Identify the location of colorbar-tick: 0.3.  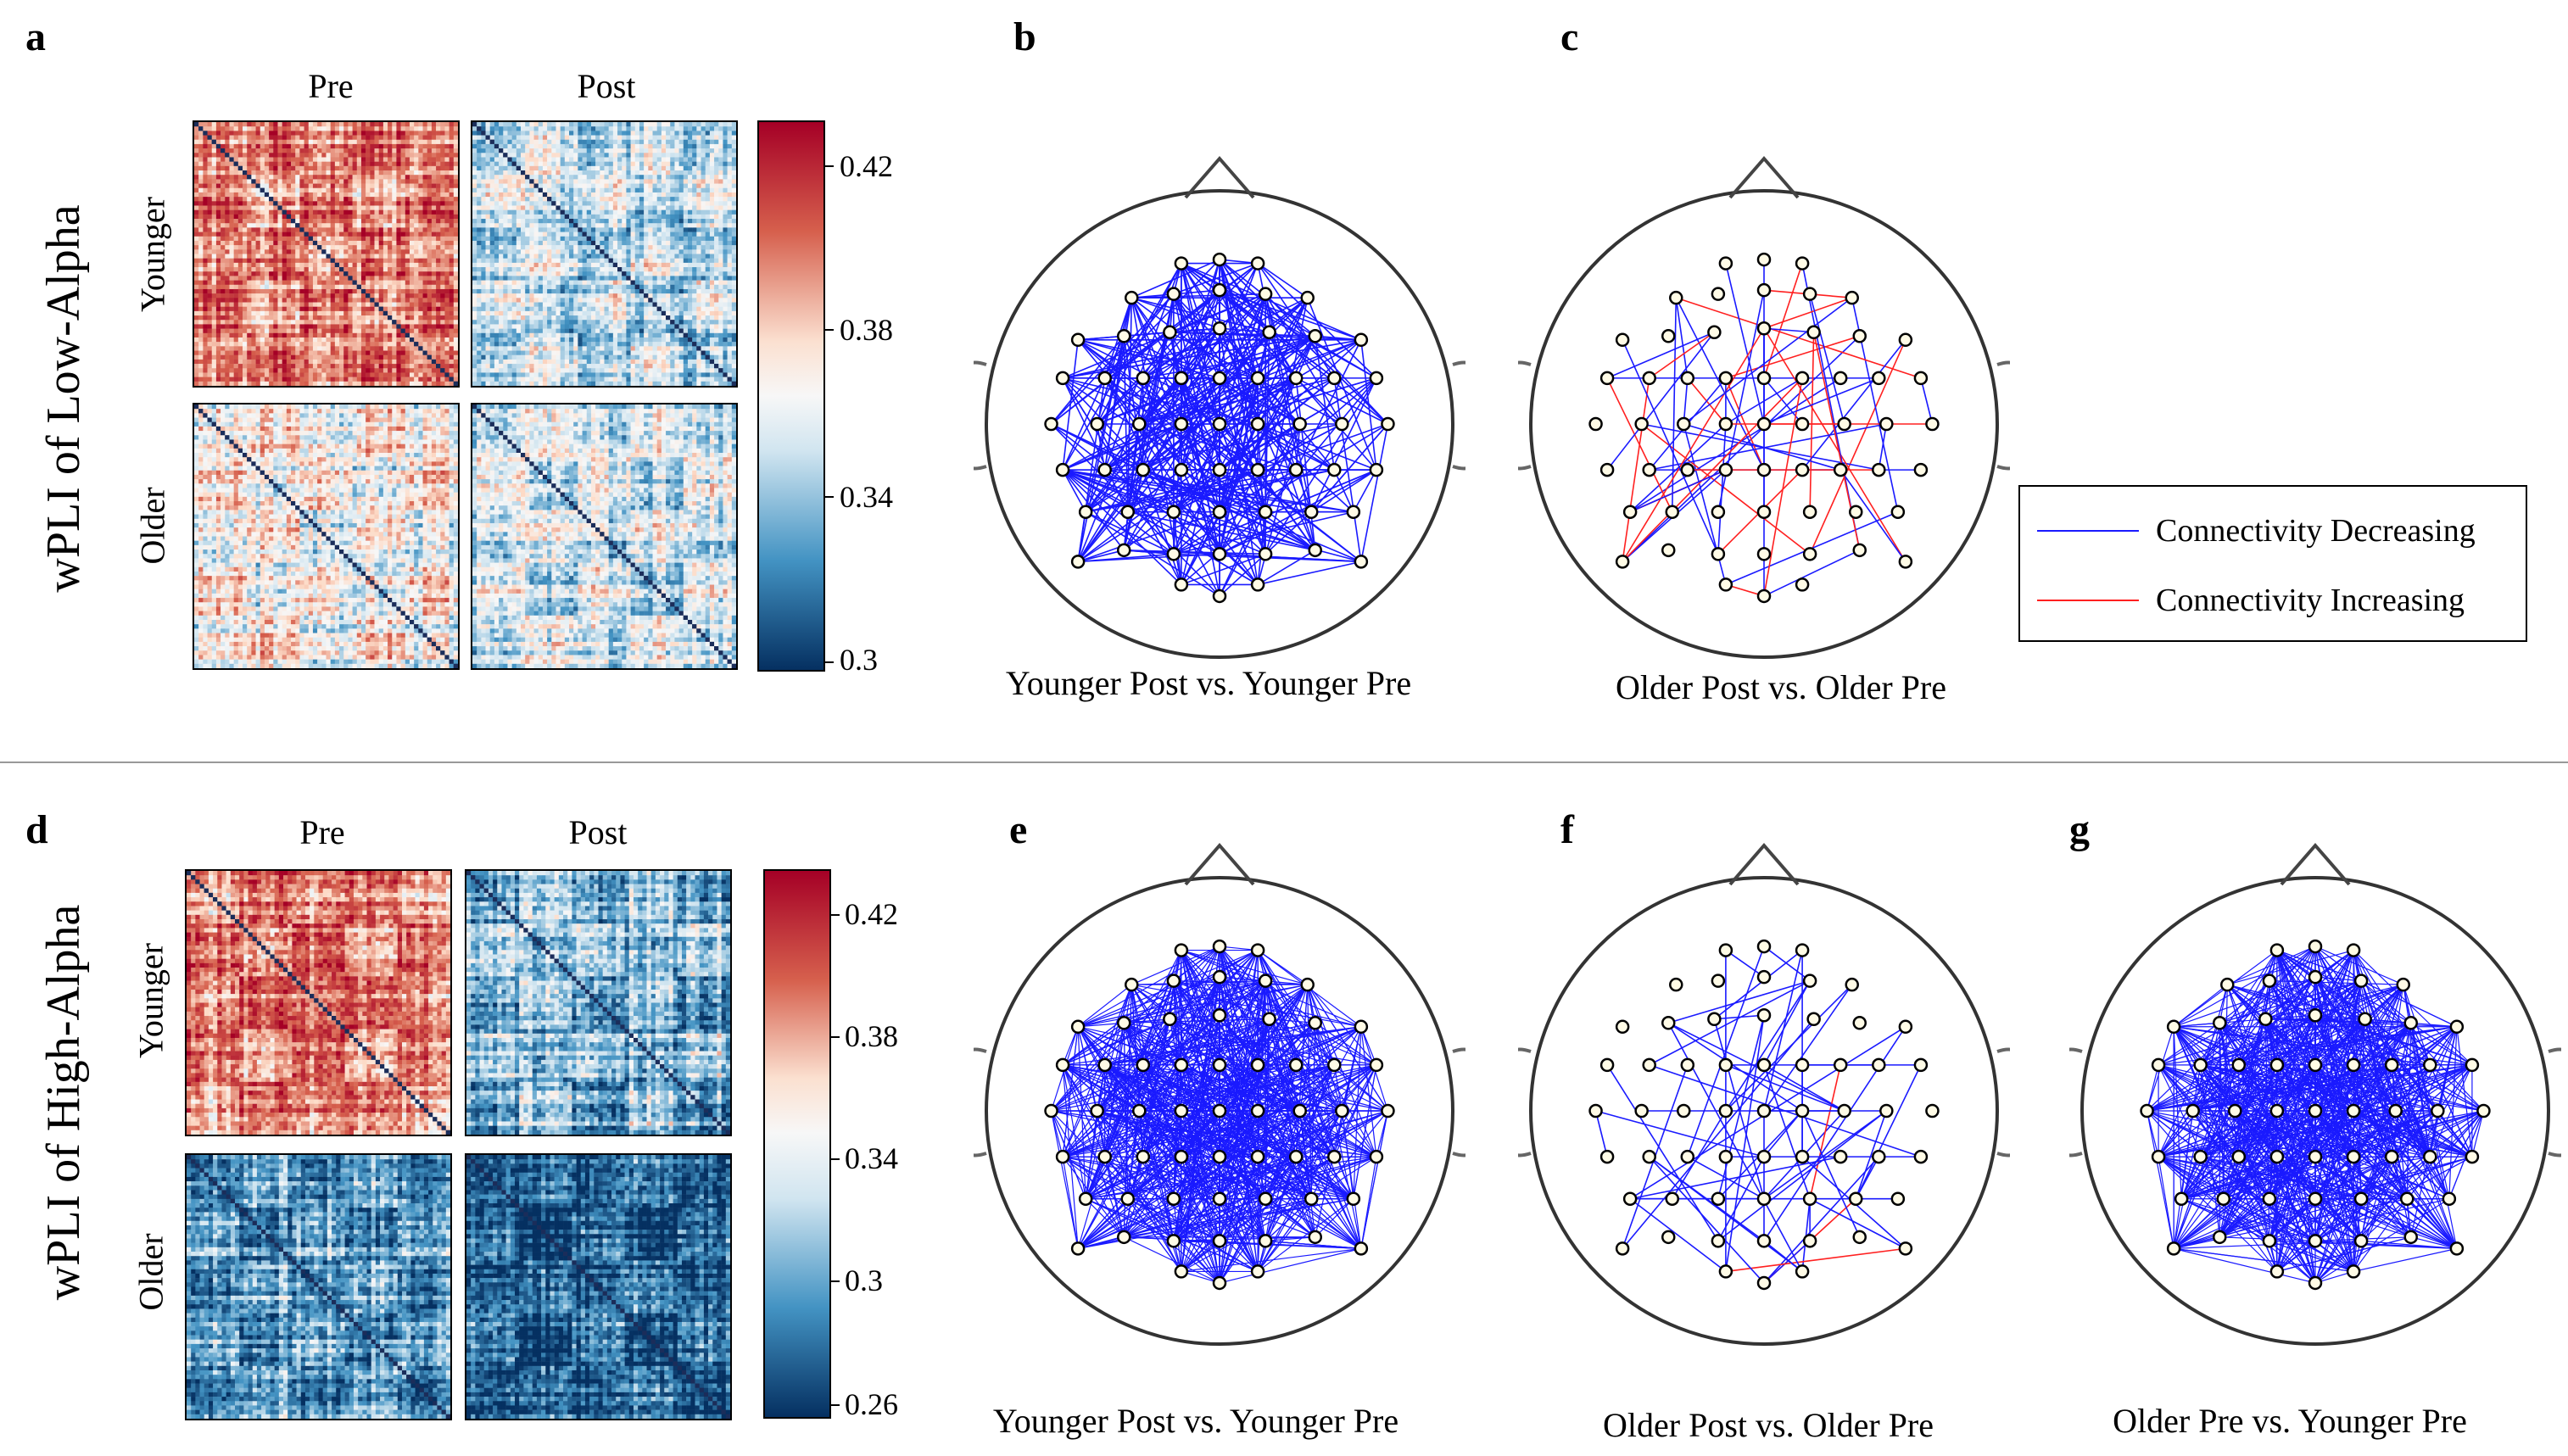
(864, 1280).